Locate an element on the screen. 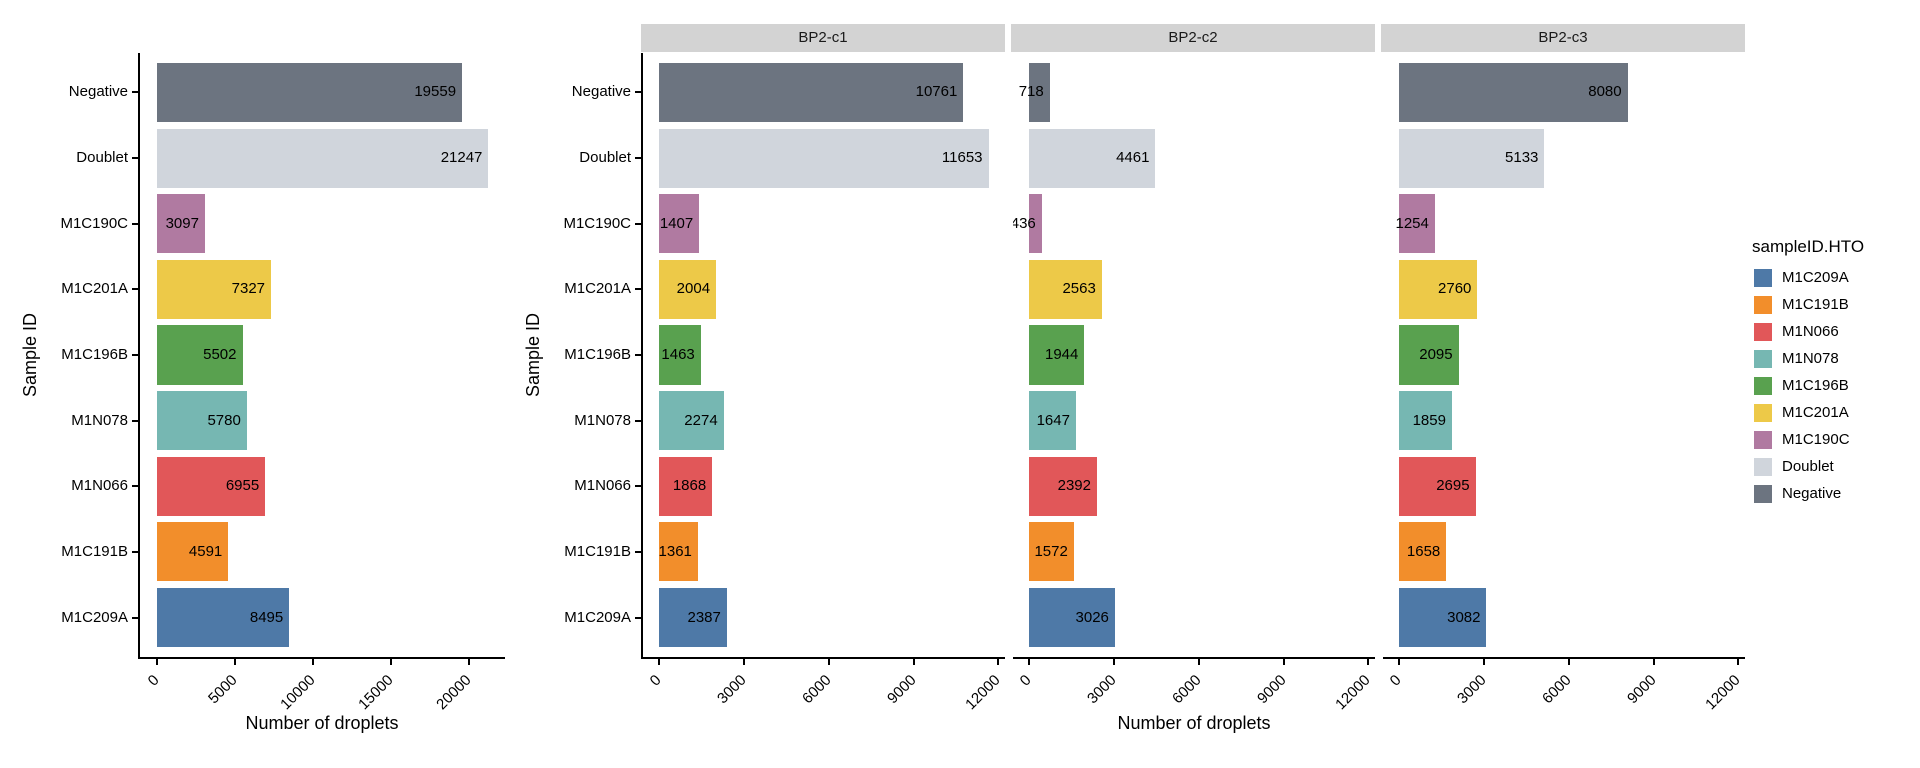 This screenshot has width=1920, height=768. bar-value-label: 2095 is located at coordinates (1436, 354).